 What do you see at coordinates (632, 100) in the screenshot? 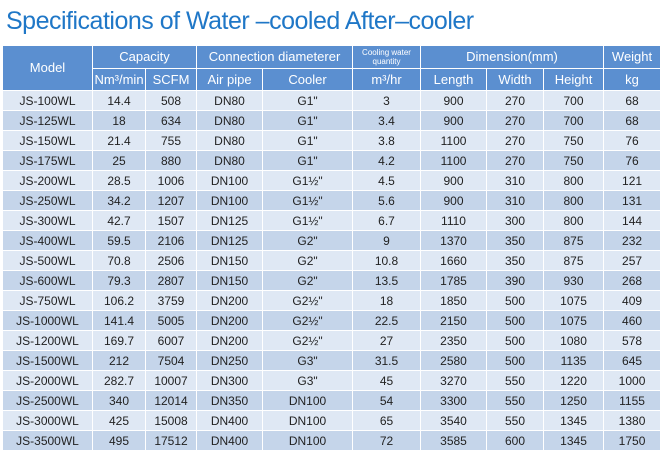
I see `cell-weight: 68` at bounding box center [632, 100].